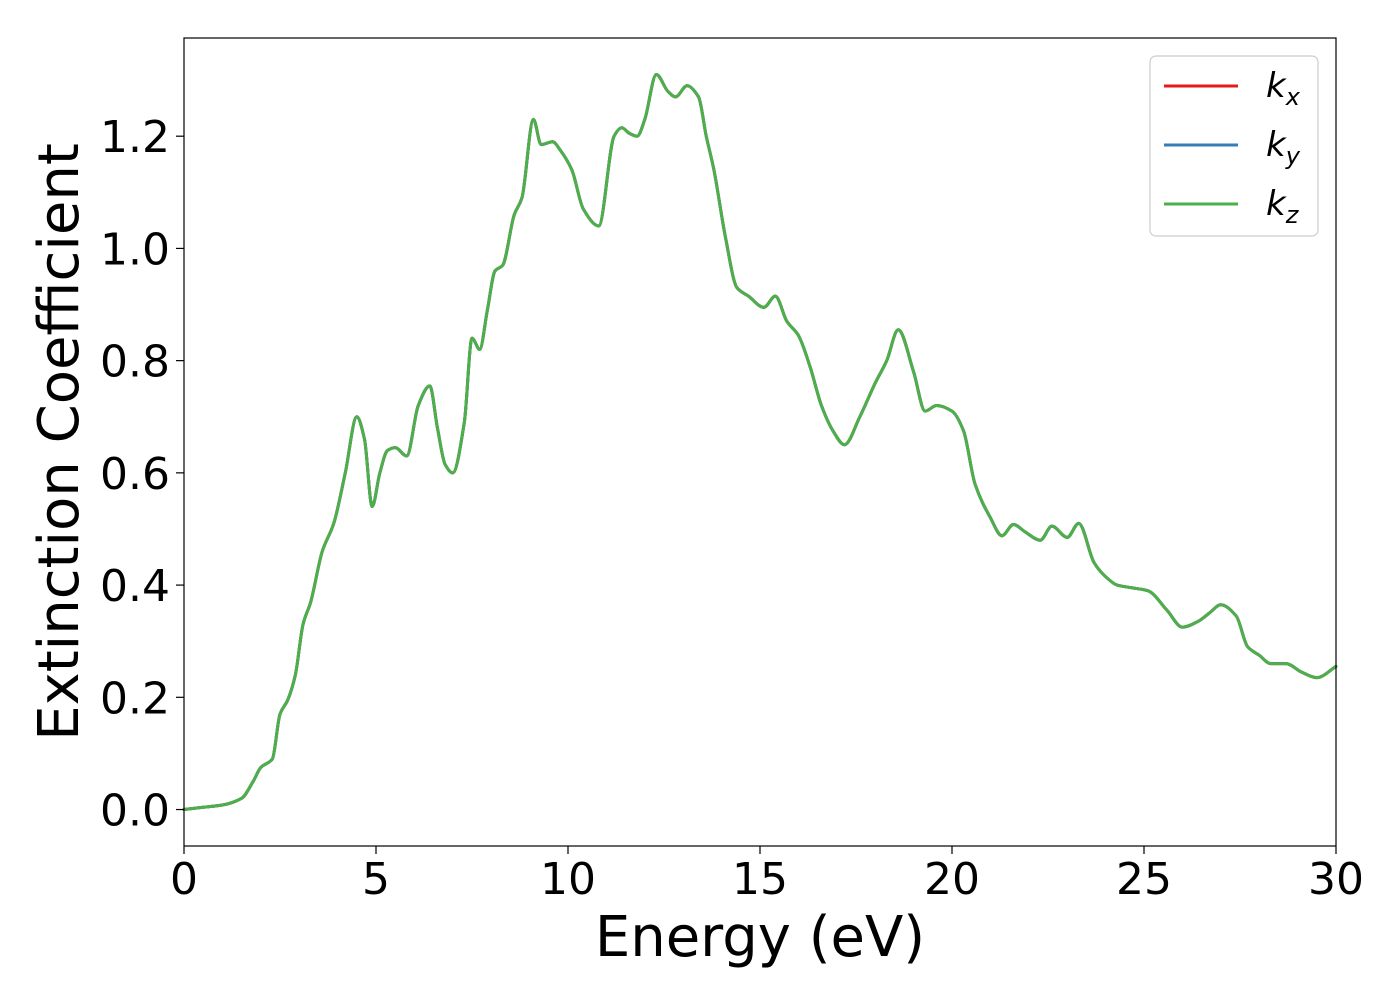 The image size is (1400, 1000). Describe the element at coordinates (135, 811) in the screenshot. I see `y-tick-label: 0.0` at that location.